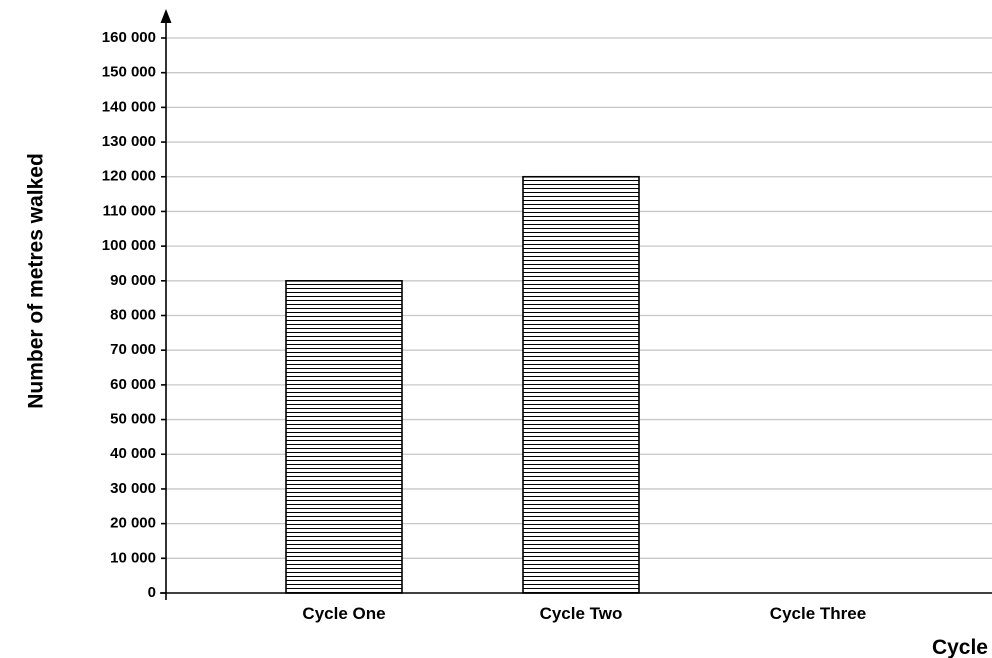 The height and width of the screenshot is (658, 992). I want to click on y-tick-label: 40 000, so click(133, 453).